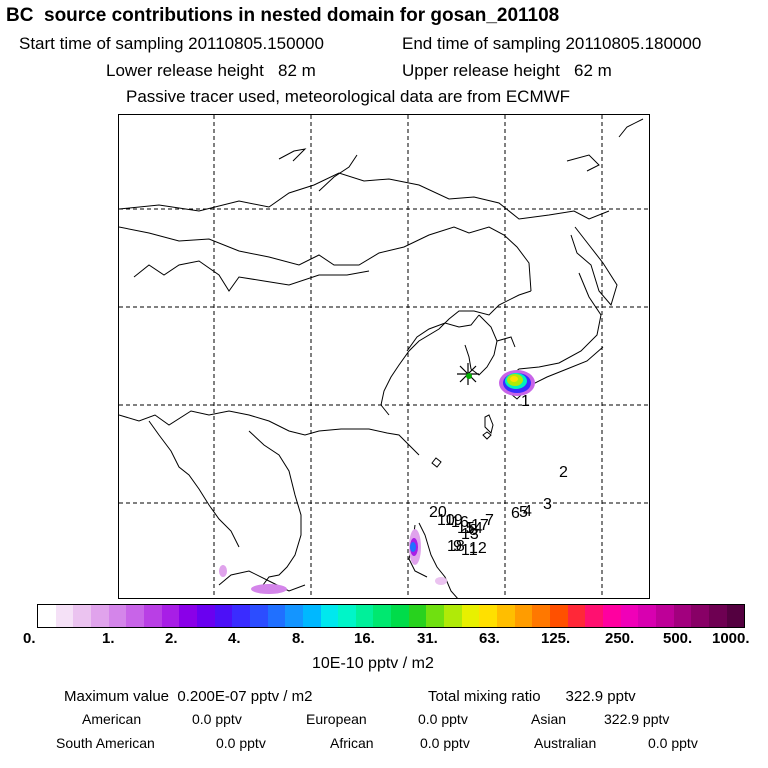 This screenshot has width=768, height=768. Describe the element at coordinates (507, 70) in the screenshot. I see `upper-release-label: Upper release height 62 m` at that location.